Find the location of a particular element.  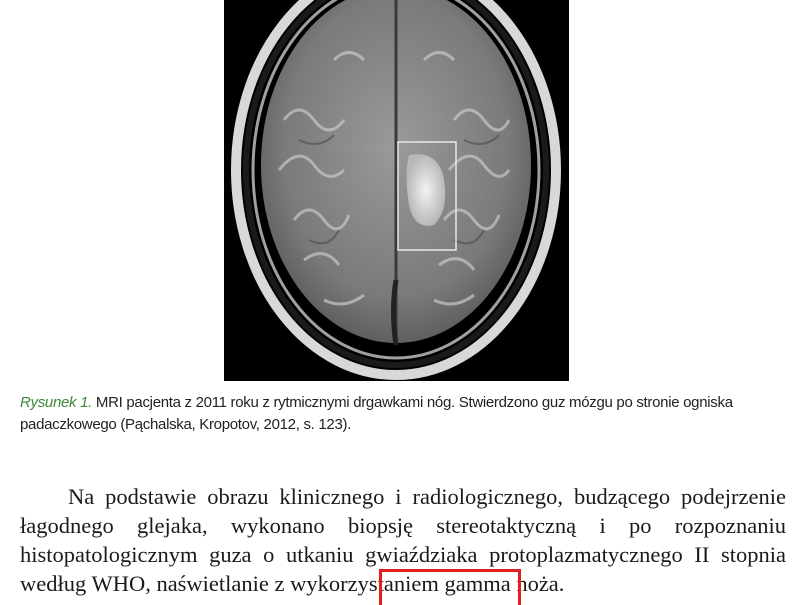

highlighted-text: gamma noża. is located at coordinates (504, 583).